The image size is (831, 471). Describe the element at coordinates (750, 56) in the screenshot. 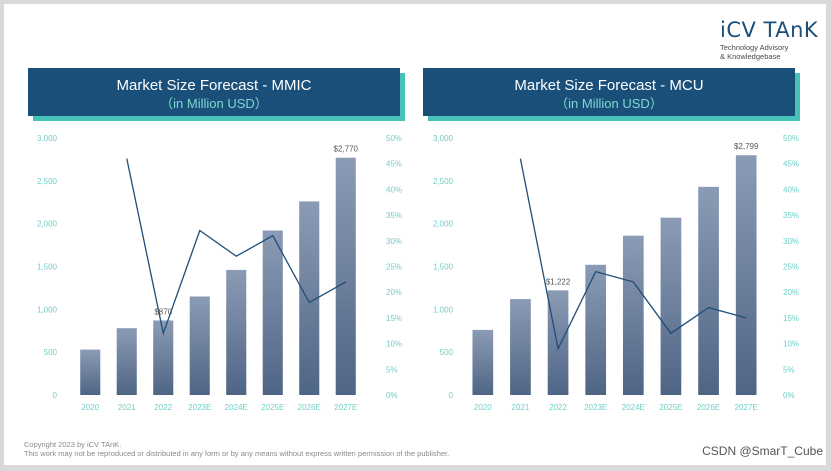

I see `logo-subtitle-line2: & Knowledgebase` at that location.